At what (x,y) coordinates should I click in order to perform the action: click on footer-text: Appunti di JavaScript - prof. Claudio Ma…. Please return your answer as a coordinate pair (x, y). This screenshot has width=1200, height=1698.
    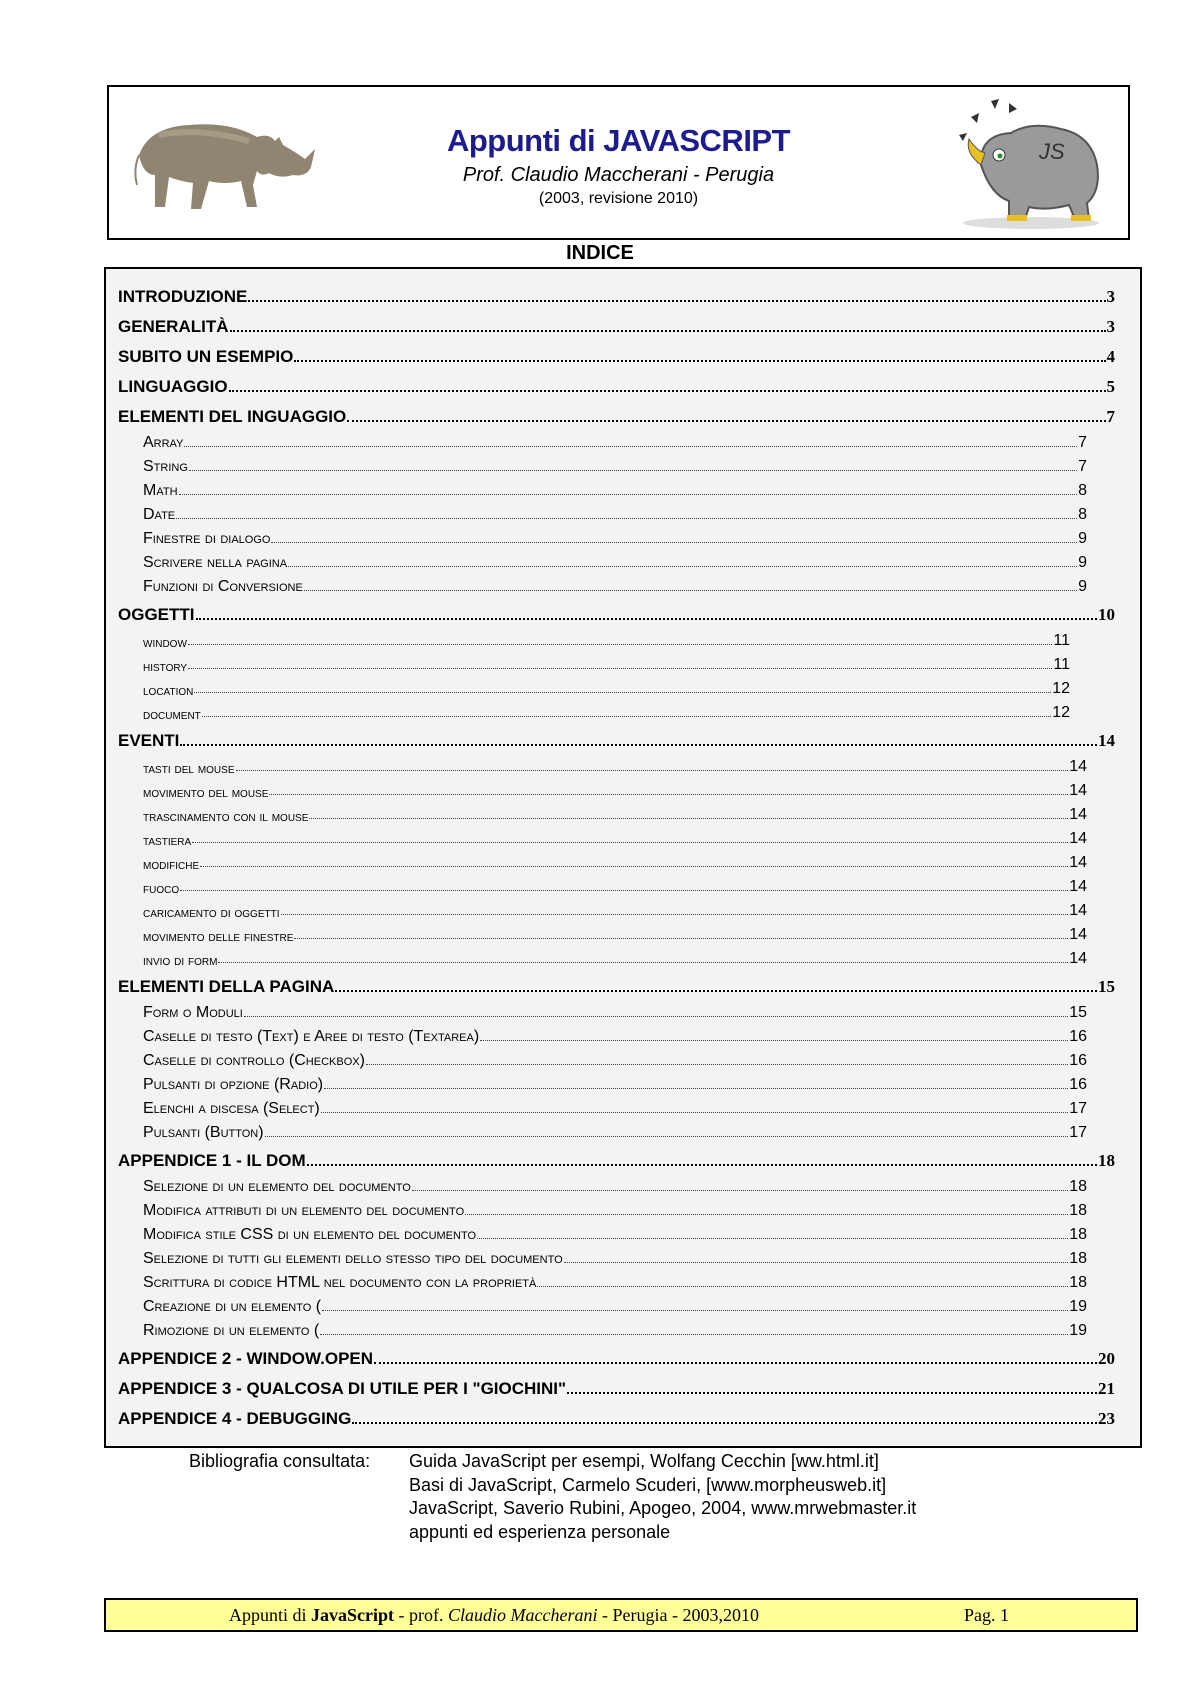
    Looking at the image, I should click on (494, 1615).